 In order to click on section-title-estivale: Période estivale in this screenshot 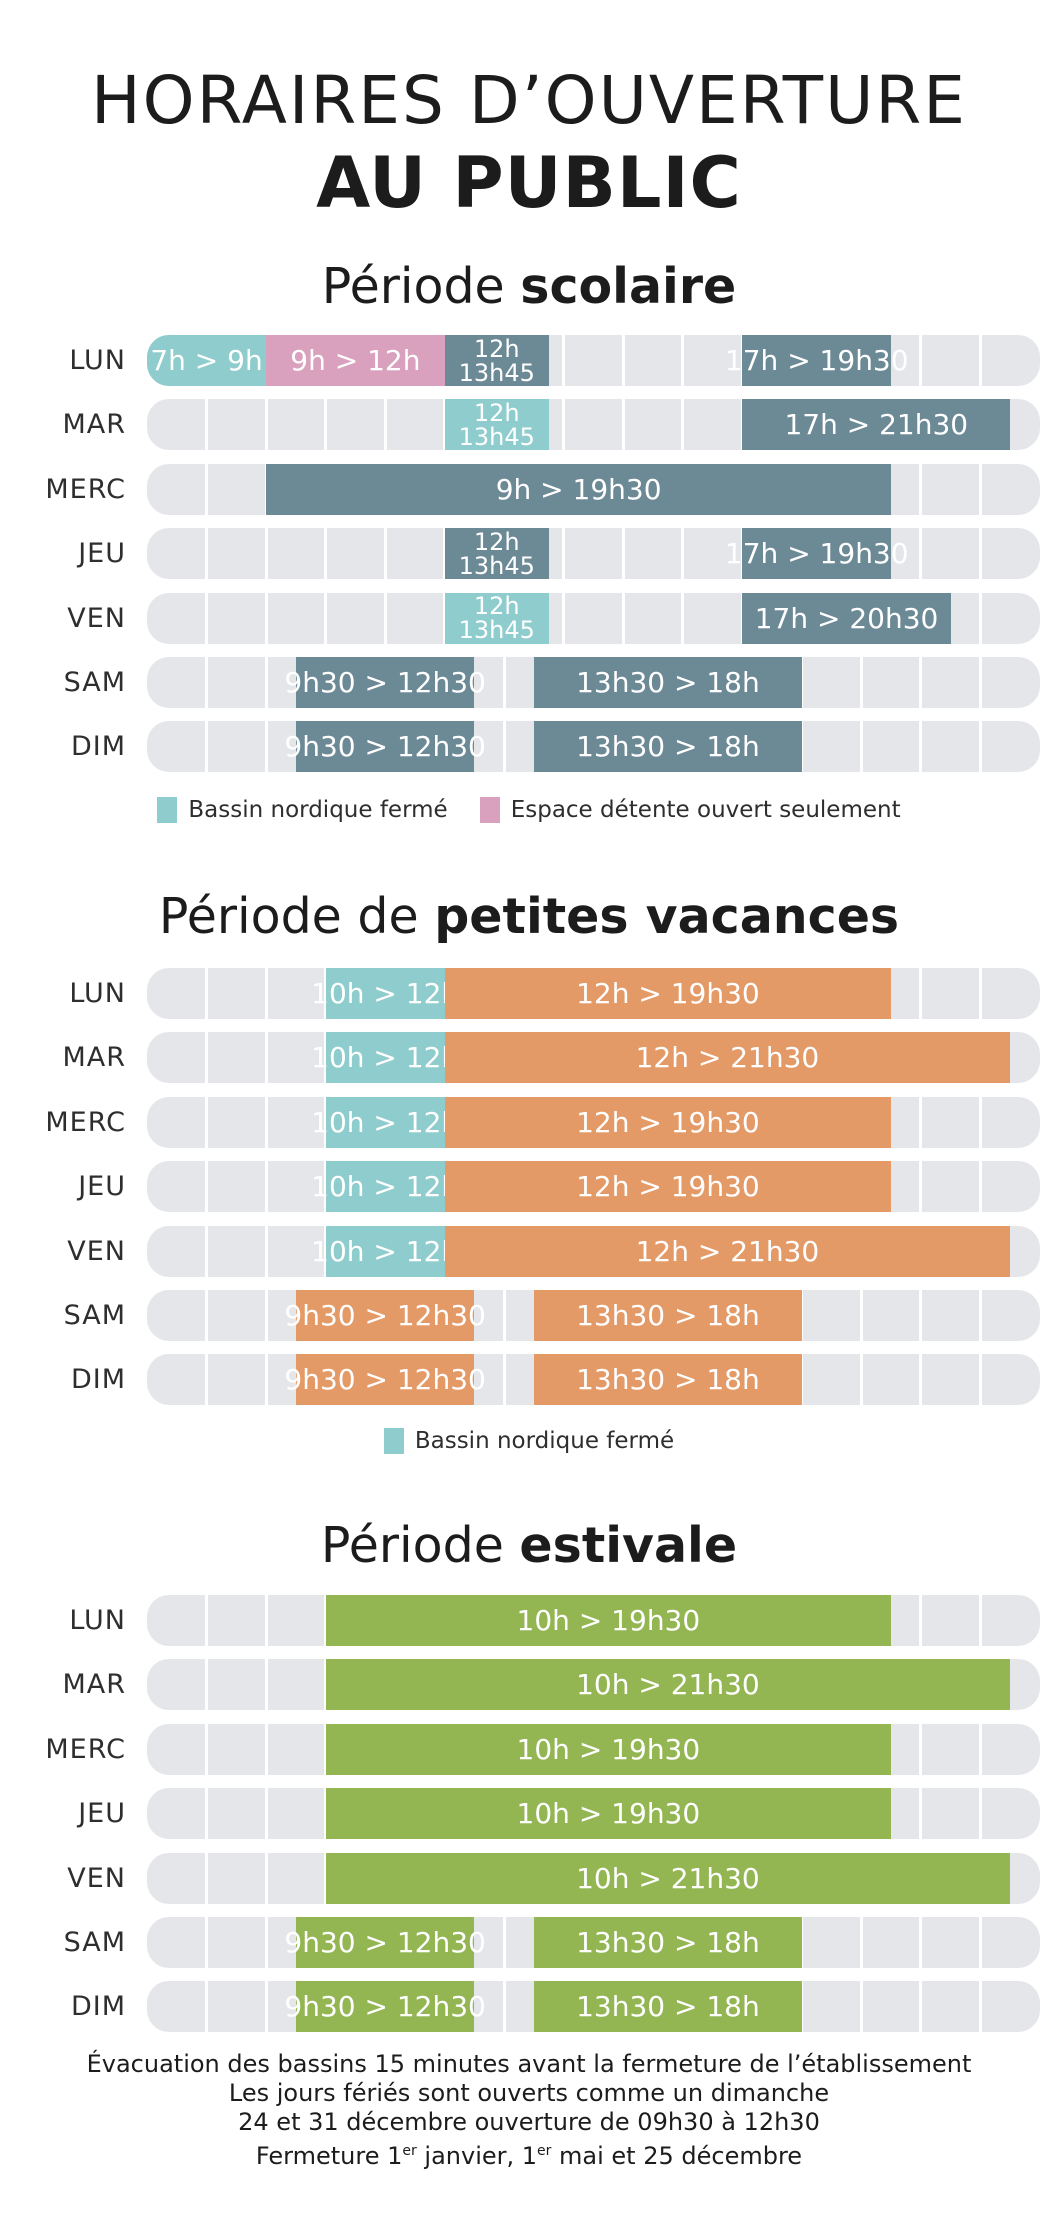, I will do `click(529, 1545)`.